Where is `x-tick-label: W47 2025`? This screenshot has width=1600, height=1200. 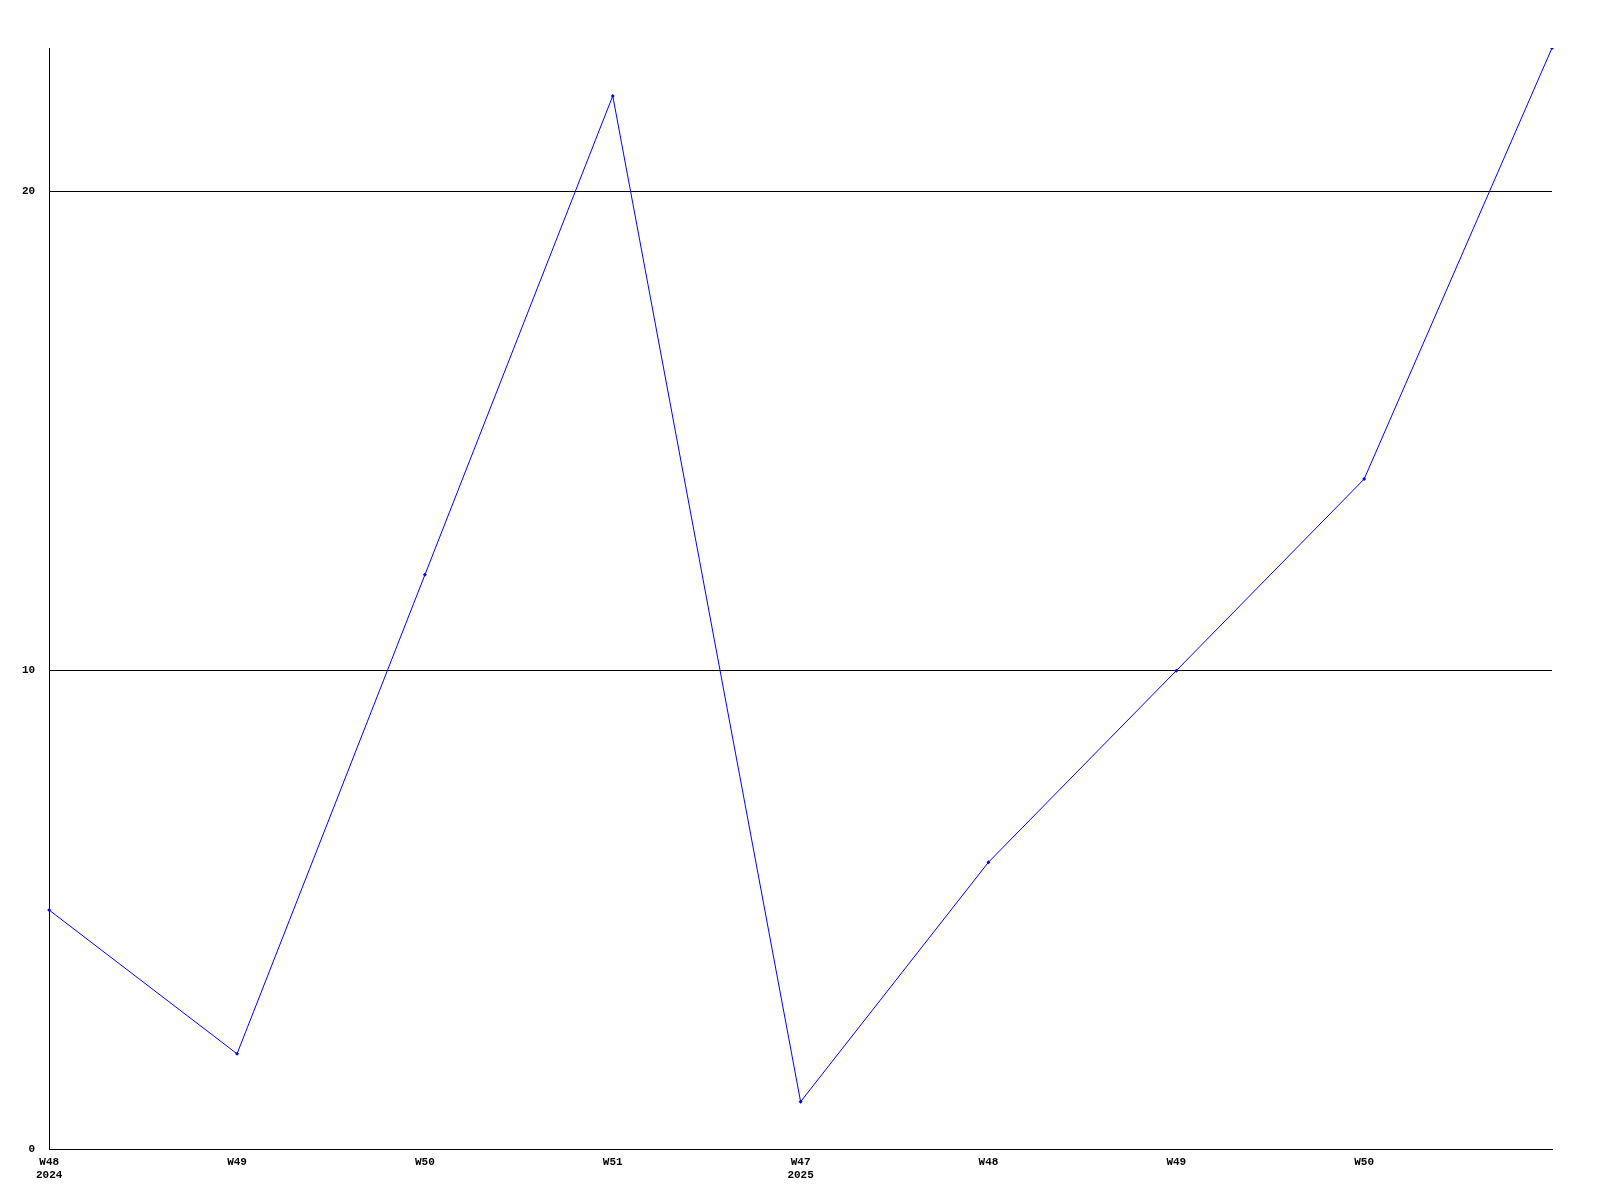 x-tick-label: W47 2025 is located at coordinates (801, 1168).